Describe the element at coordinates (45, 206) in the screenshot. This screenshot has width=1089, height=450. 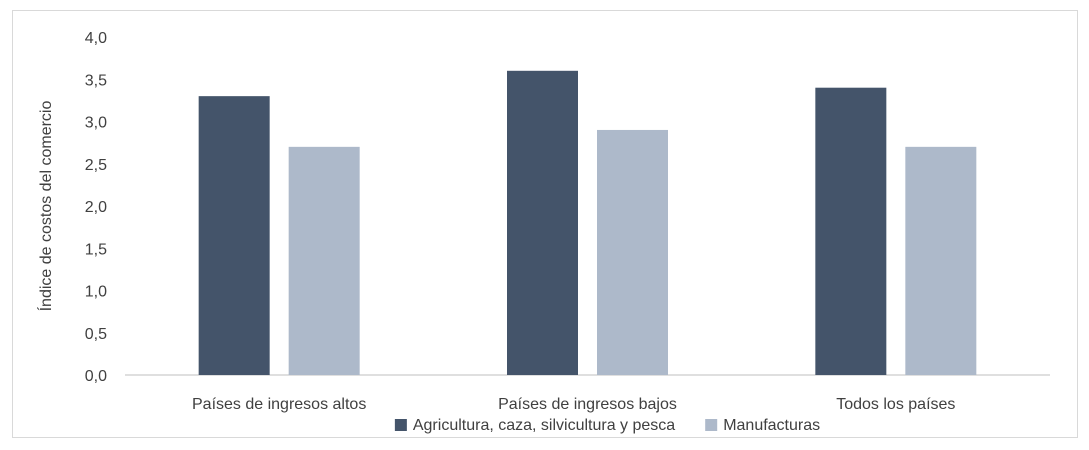
I see `y-axis-title: Índice de costos del comercio` at that location.